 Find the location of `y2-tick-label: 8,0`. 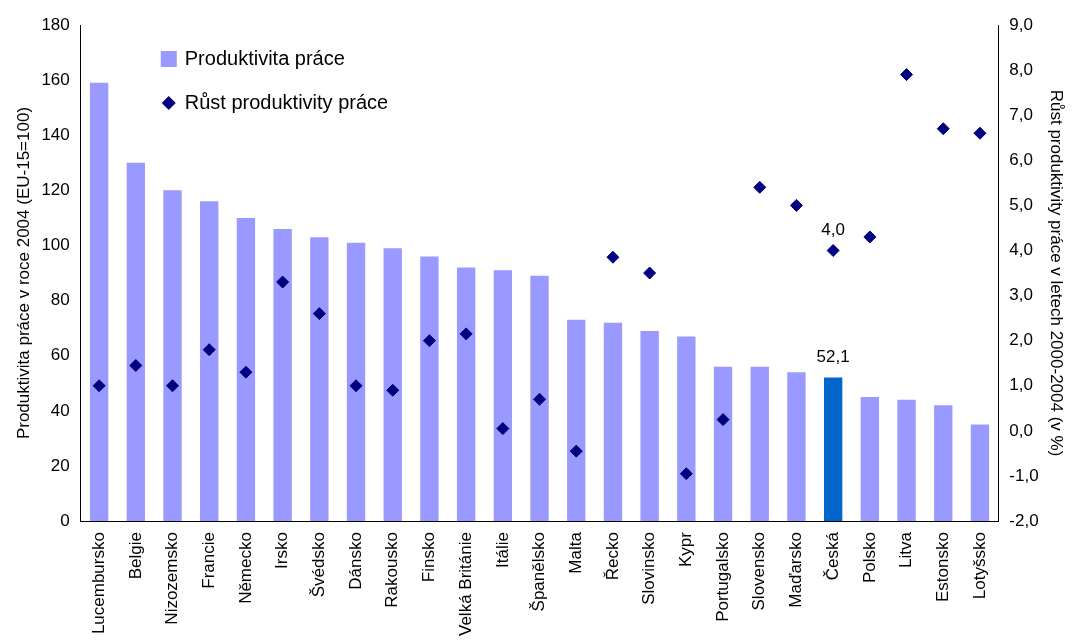

y2-tick-label: 8,0 is located at coordinates (1021, 69).